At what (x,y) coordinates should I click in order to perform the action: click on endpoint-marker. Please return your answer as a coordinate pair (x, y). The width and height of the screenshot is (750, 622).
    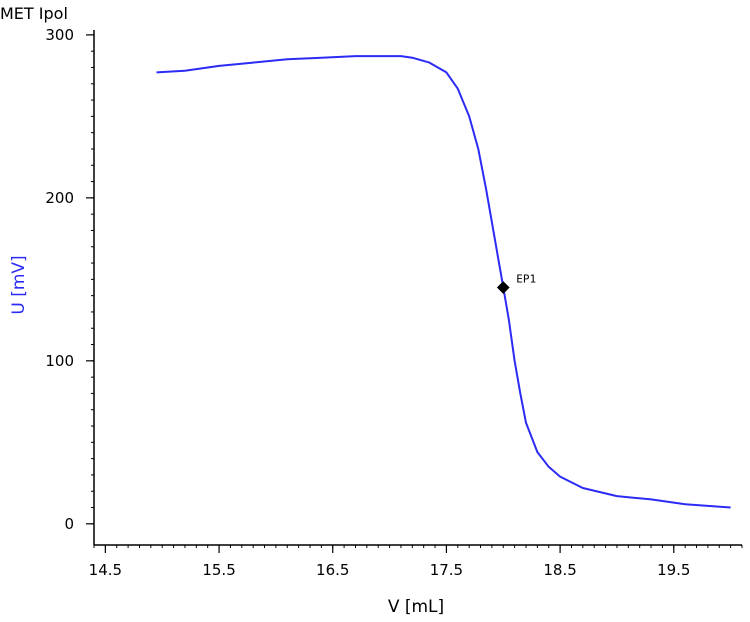
    Looking at the image, I should click on (503, 287).